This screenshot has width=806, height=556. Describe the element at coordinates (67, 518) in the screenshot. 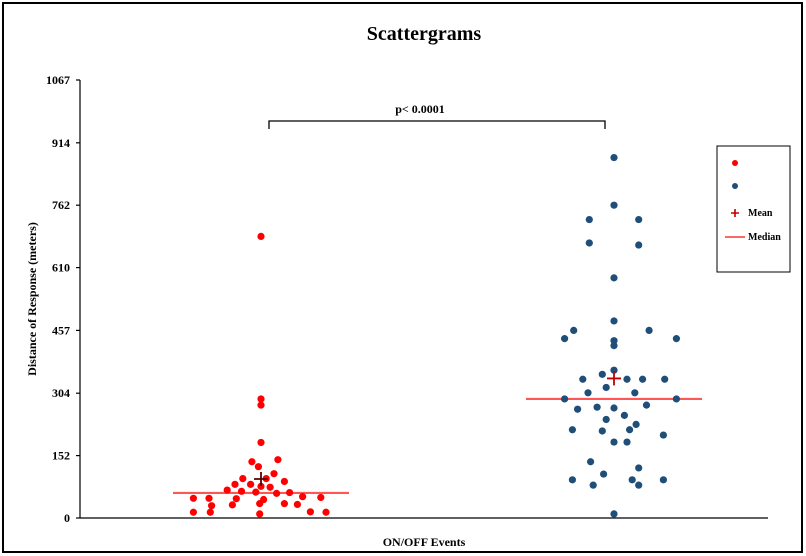

I see `y-tick-label-0: 0` at that location.